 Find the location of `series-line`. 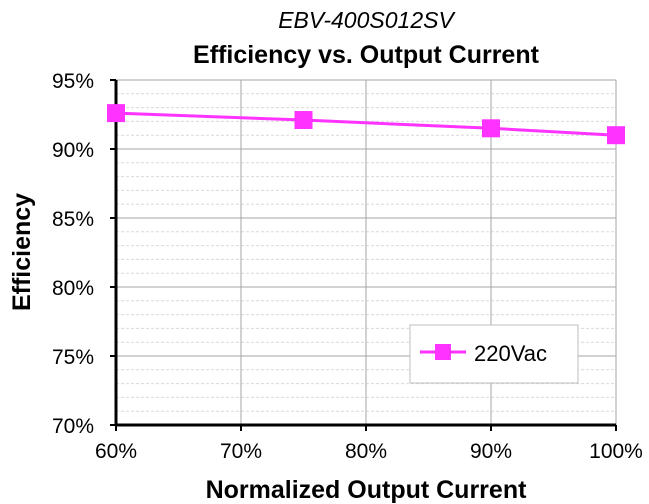

series-line is located at coordinates (366, 124).